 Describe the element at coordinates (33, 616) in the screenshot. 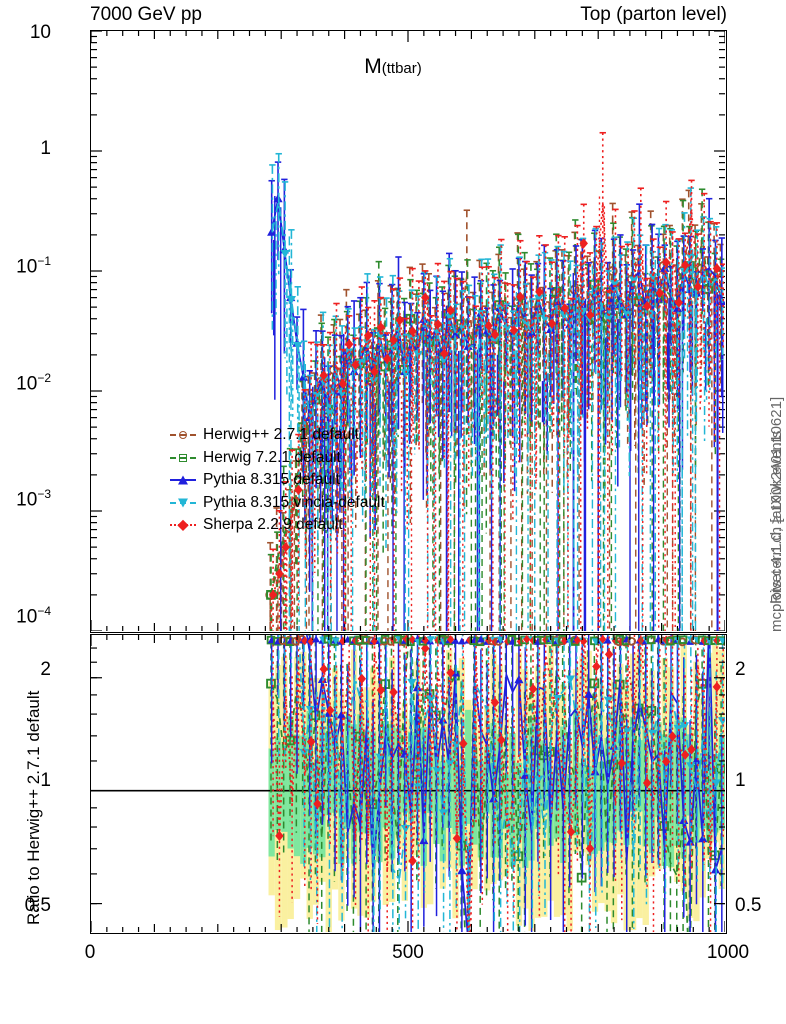

I see `y-tick-1e-4: 10⁻⁴` at that location.